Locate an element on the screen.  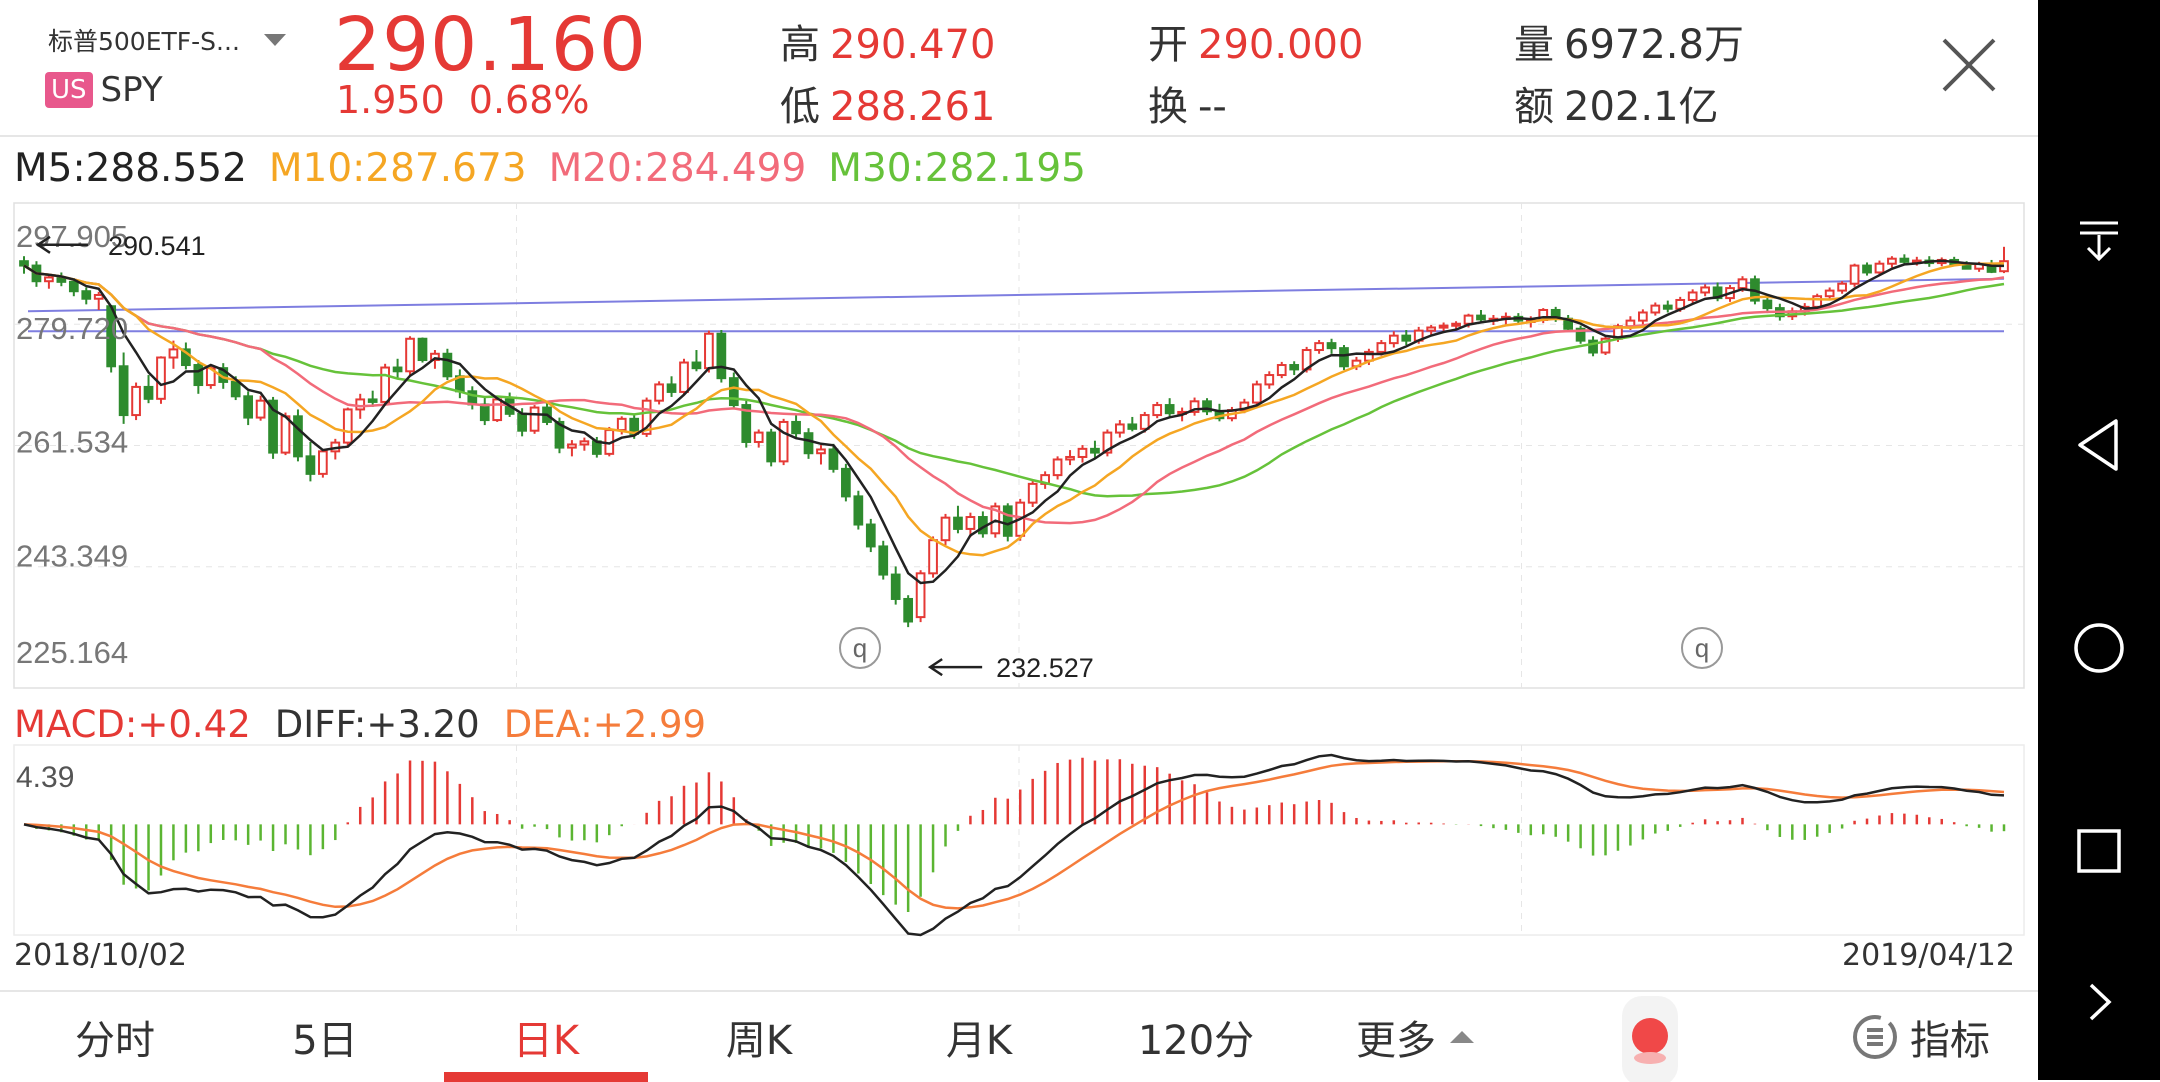
change-percent: 0.68% is located at coordinates (529, 100).